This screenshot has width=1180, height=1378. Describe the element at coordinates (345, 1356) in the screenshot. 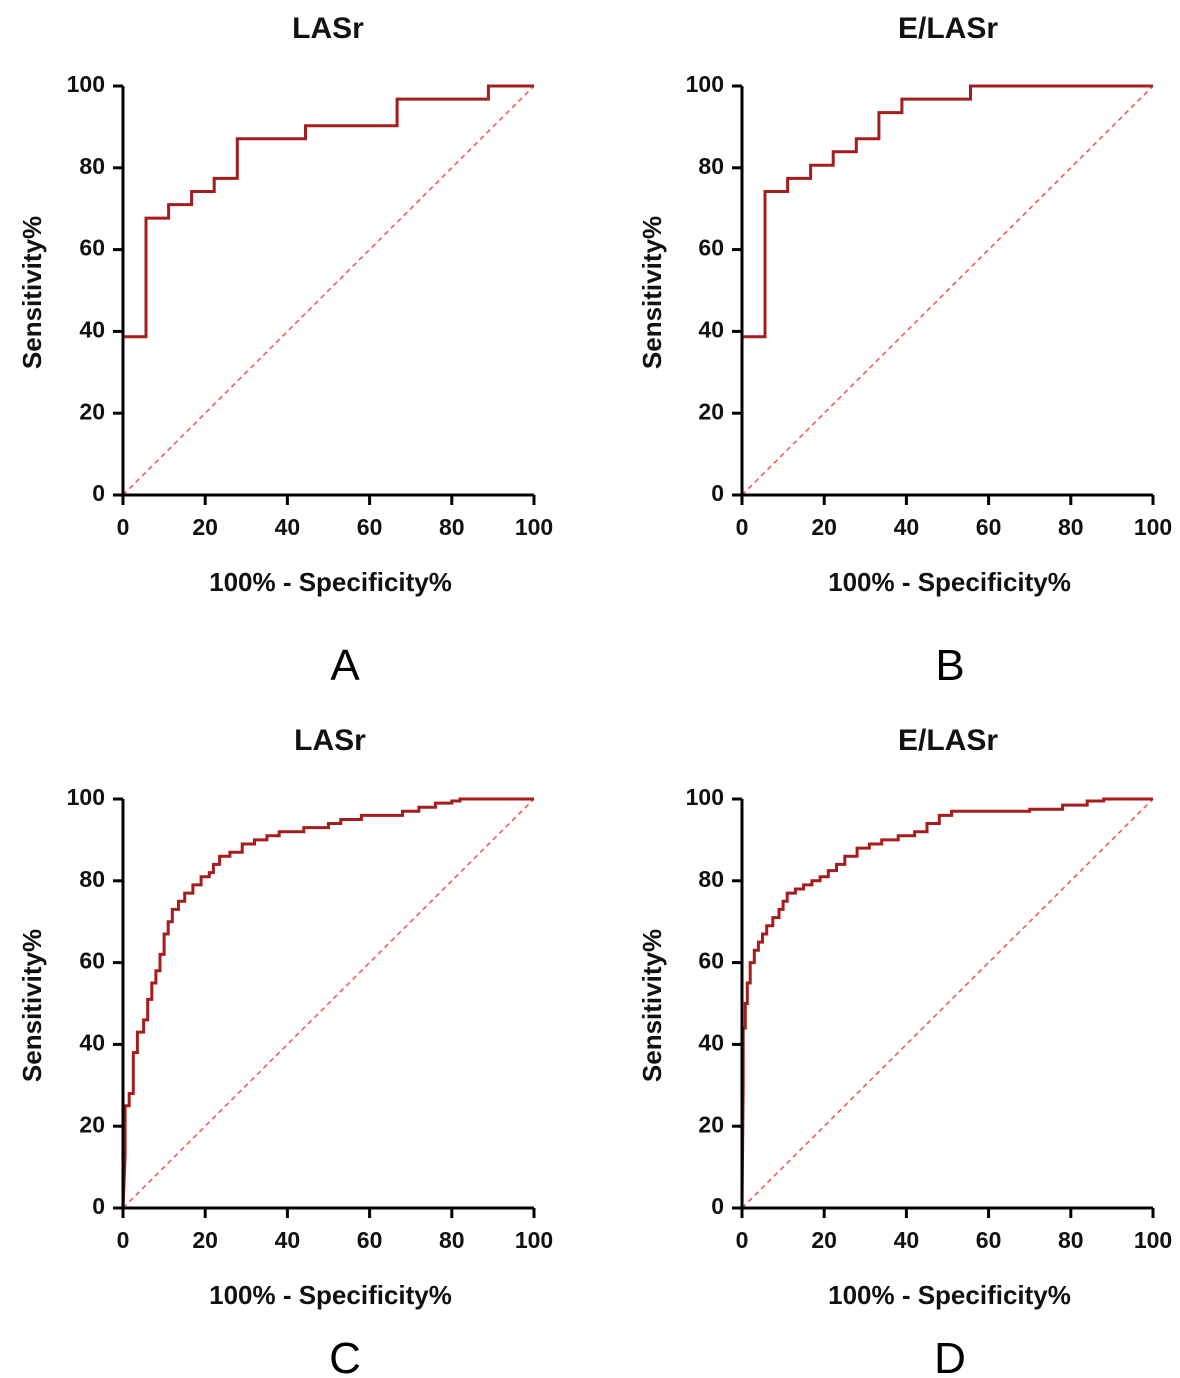

I see `panel-label: C` at that location.